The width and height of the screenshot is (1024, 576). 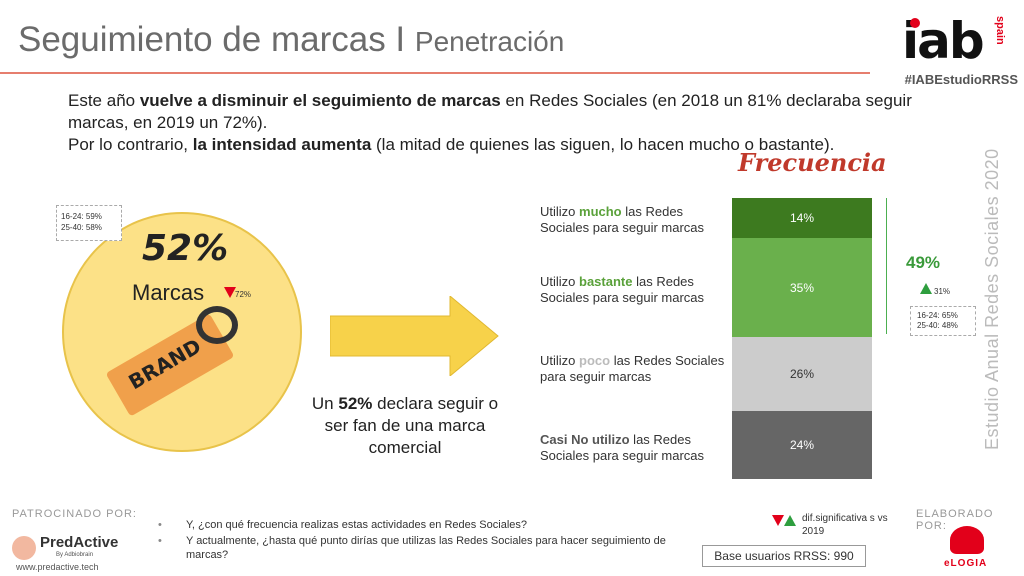 I want to click on title-underline, so click(x=435, y=73).